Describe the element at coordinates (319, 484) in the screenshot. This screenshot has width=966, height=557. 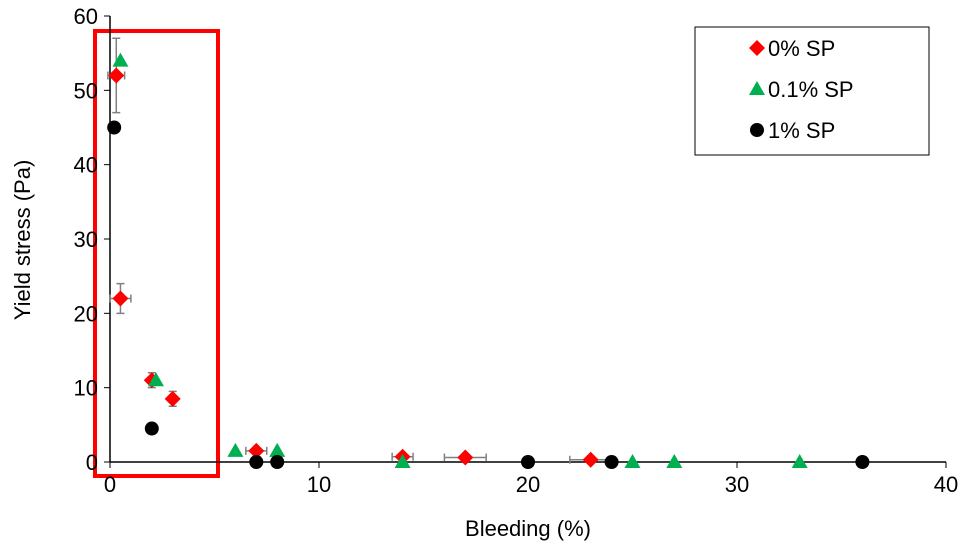
I see `x-tick-label: 10` at that location.